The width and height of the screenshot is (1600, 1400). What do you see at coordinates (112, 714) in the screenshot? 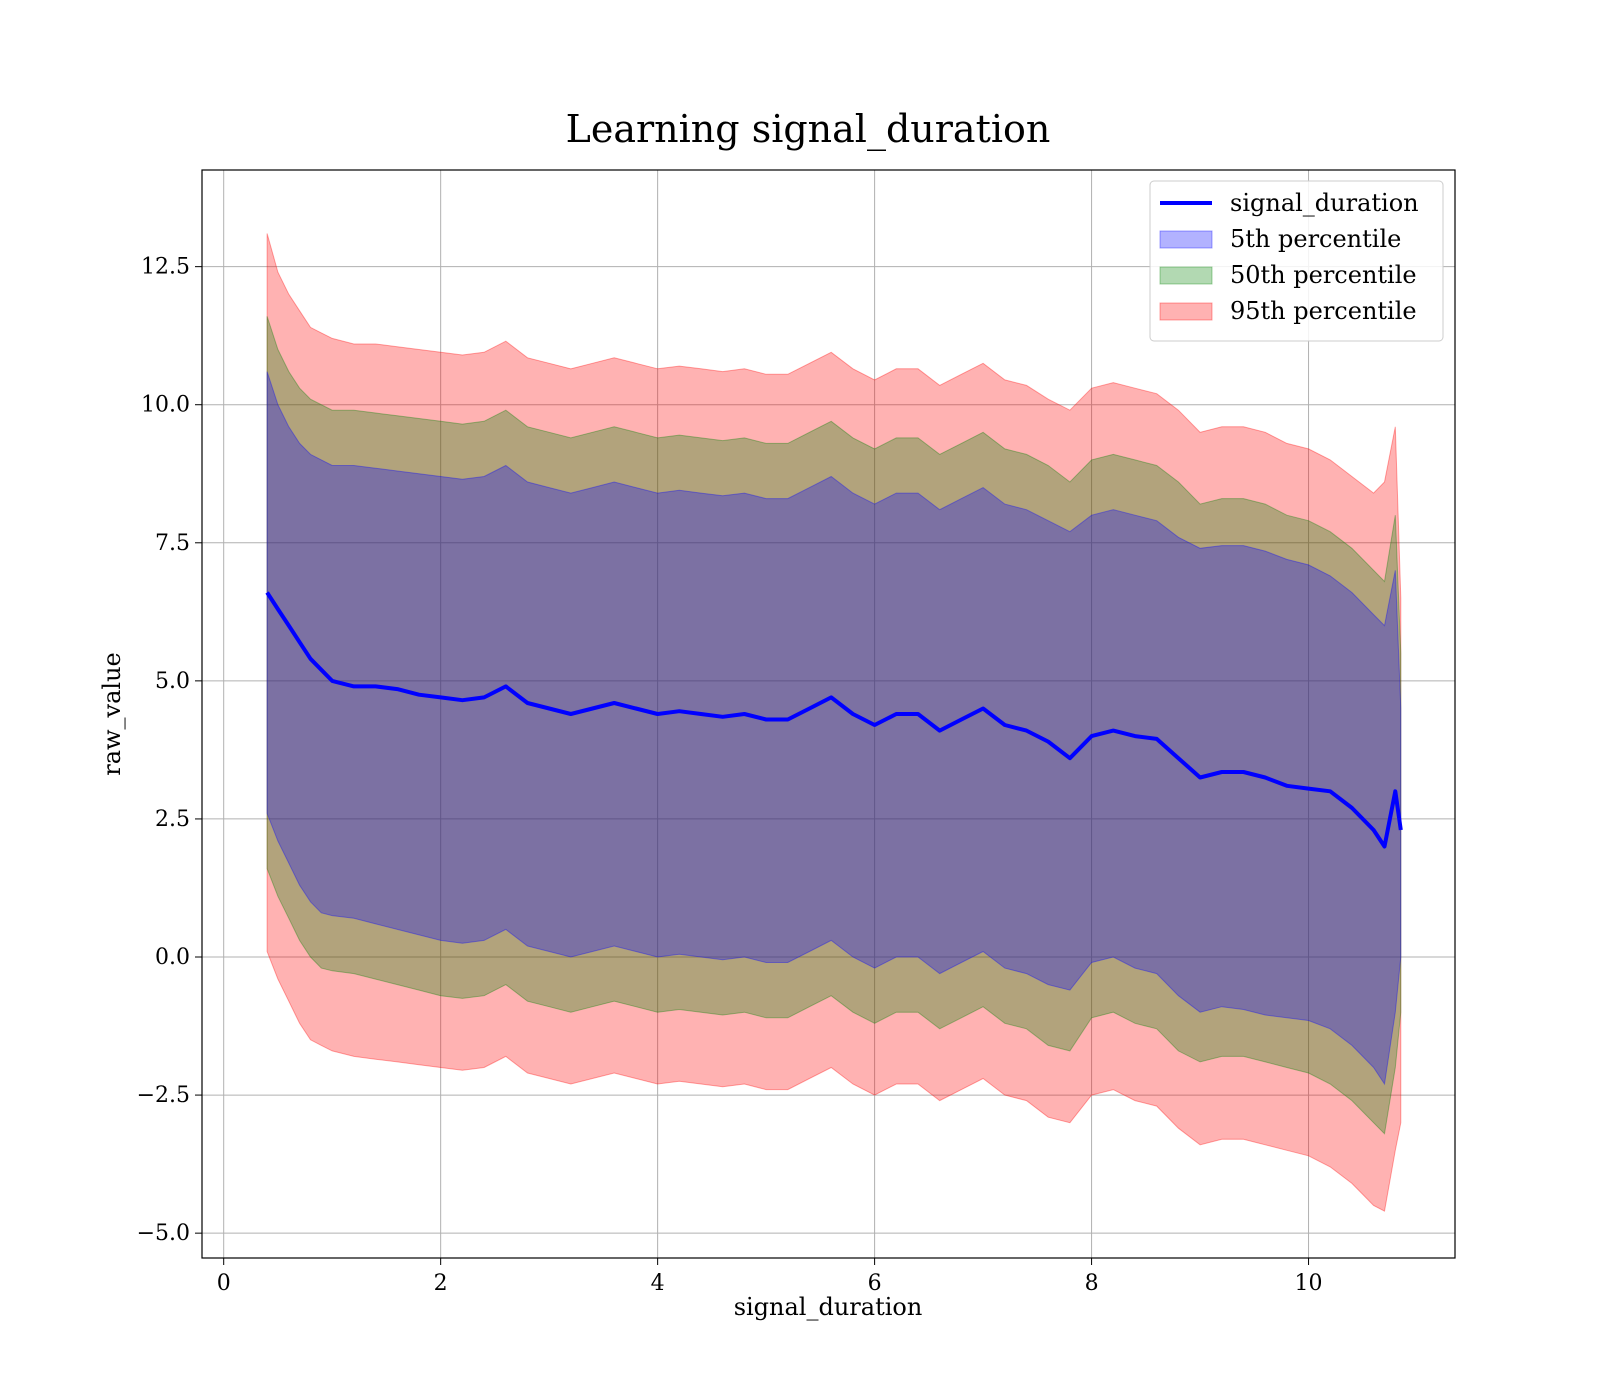
I see `y-axis-label: raw_value` at bounding box center [112, 714].